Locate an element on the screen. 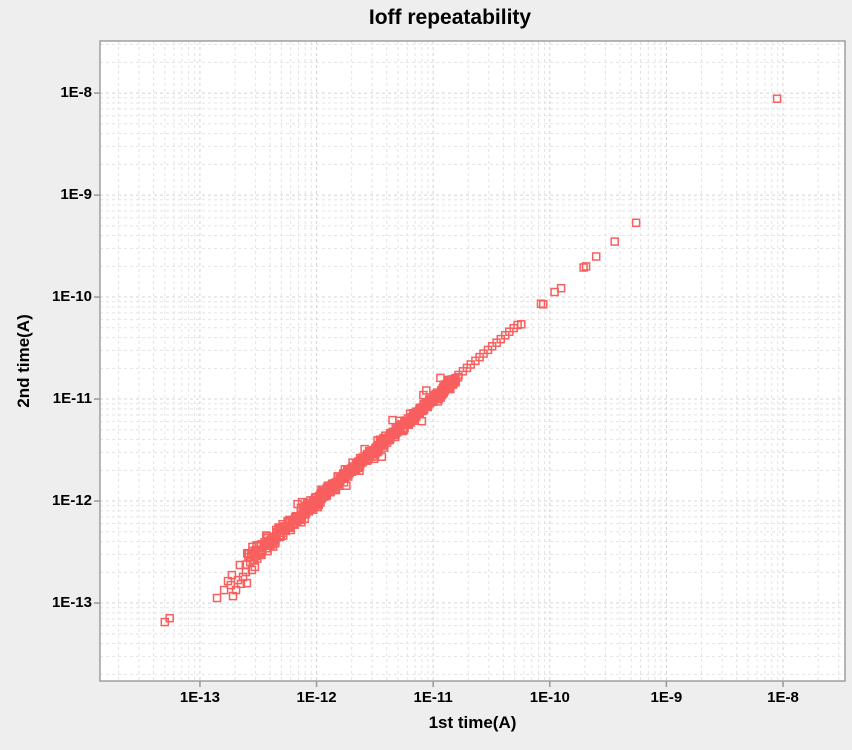 This screenshot has height=750, width=852. y-tick-label: 1E-9 is located at coordinates (76, 195).